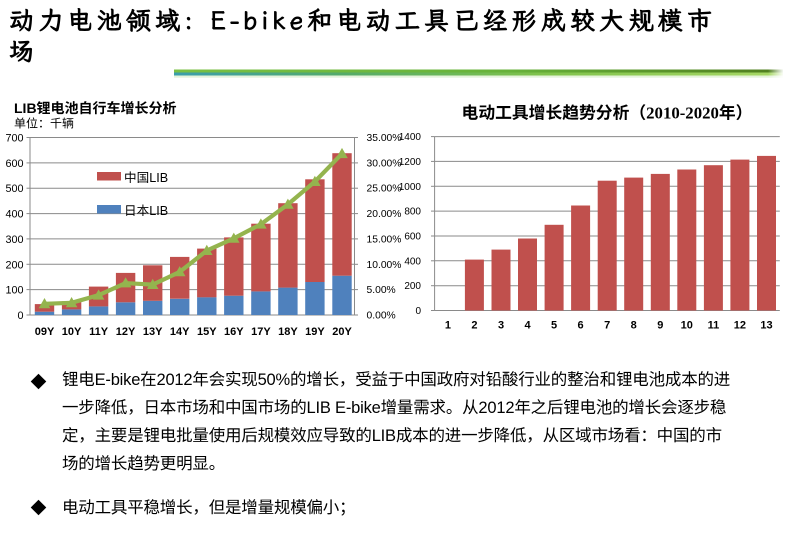  Describe the element at coordinates (45, 332) in the screenshot. I see `svg-text: 09Y` at that location.